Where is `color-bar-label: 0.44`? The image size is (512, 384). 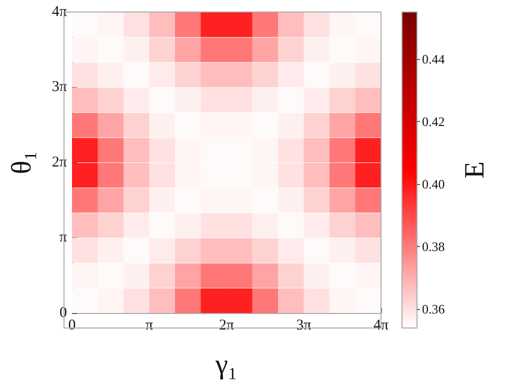 color-bar-label: 0.44 is located at coordinates (434, 58).